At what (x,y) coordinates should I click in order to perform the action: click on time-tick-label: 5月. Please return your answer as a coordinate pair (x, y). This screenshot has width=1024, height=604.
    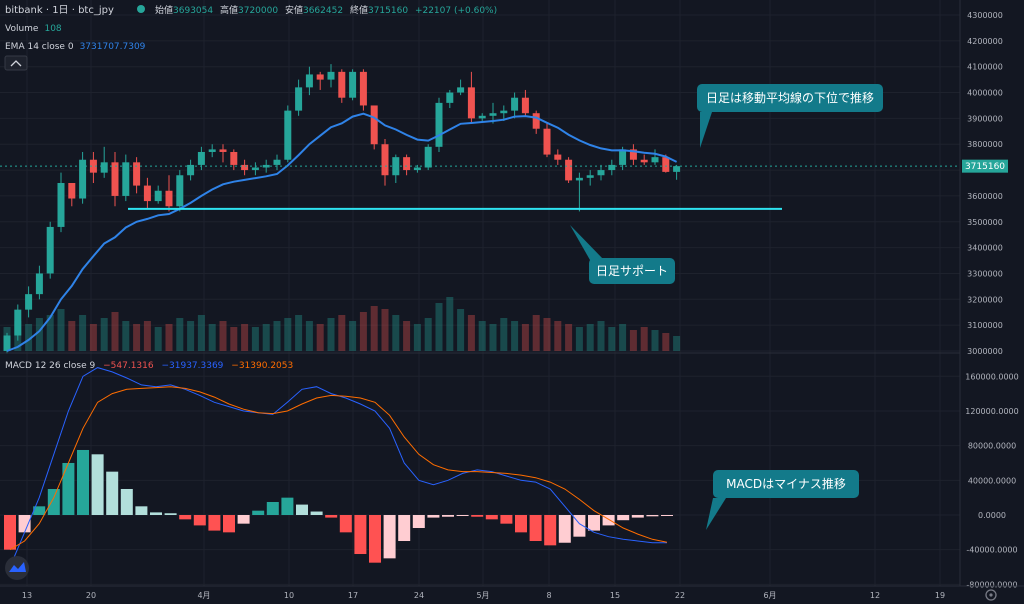
    Looking at the image, I should click on (482, 595).